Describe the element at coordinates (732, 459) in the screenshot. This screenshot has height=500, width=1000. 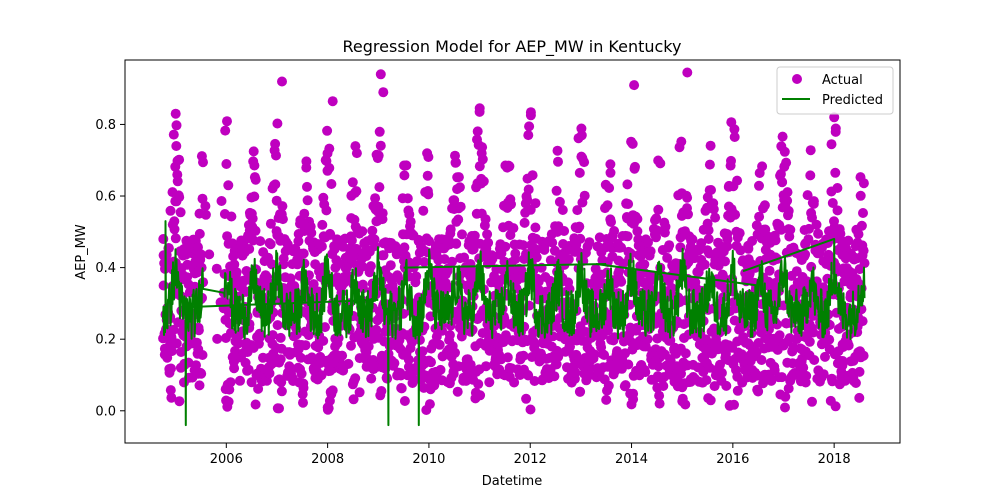
I see `x-tick-label: 2016` at that location.